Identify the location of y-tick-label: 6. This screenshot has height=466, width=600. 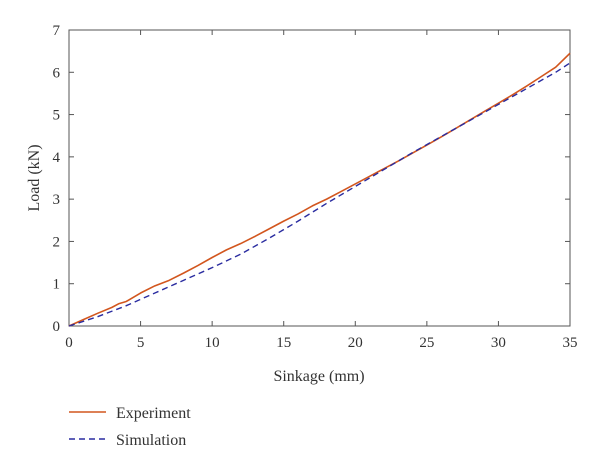
(57, 73).